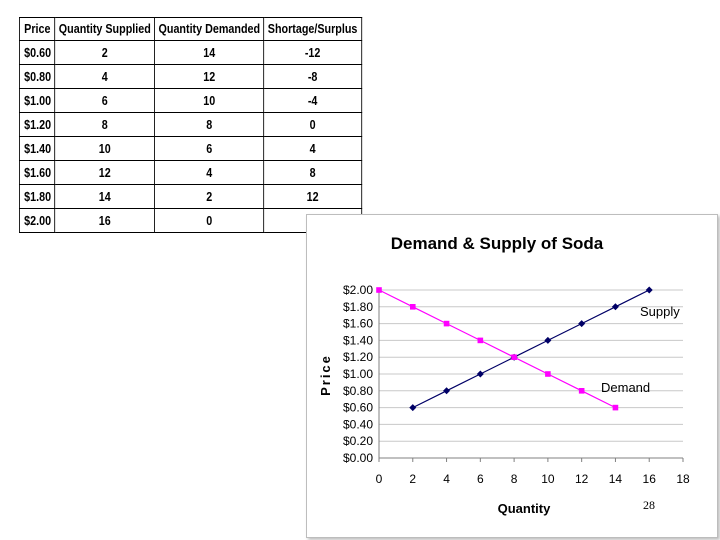  I want to click on series-line-supply, so click(531, 349).